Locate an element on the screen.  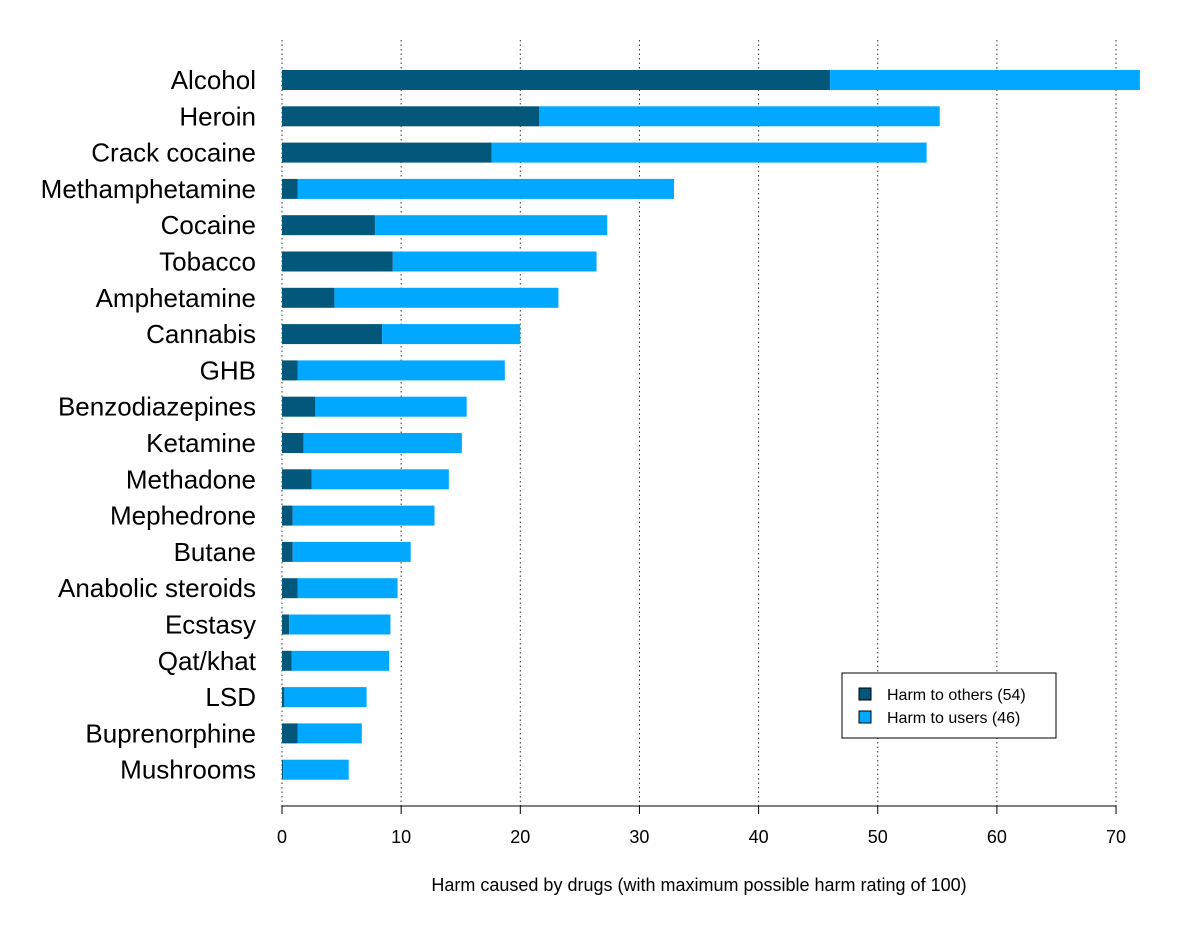
bar-ghb-harm-to-users is located at coordinates (401, 370).